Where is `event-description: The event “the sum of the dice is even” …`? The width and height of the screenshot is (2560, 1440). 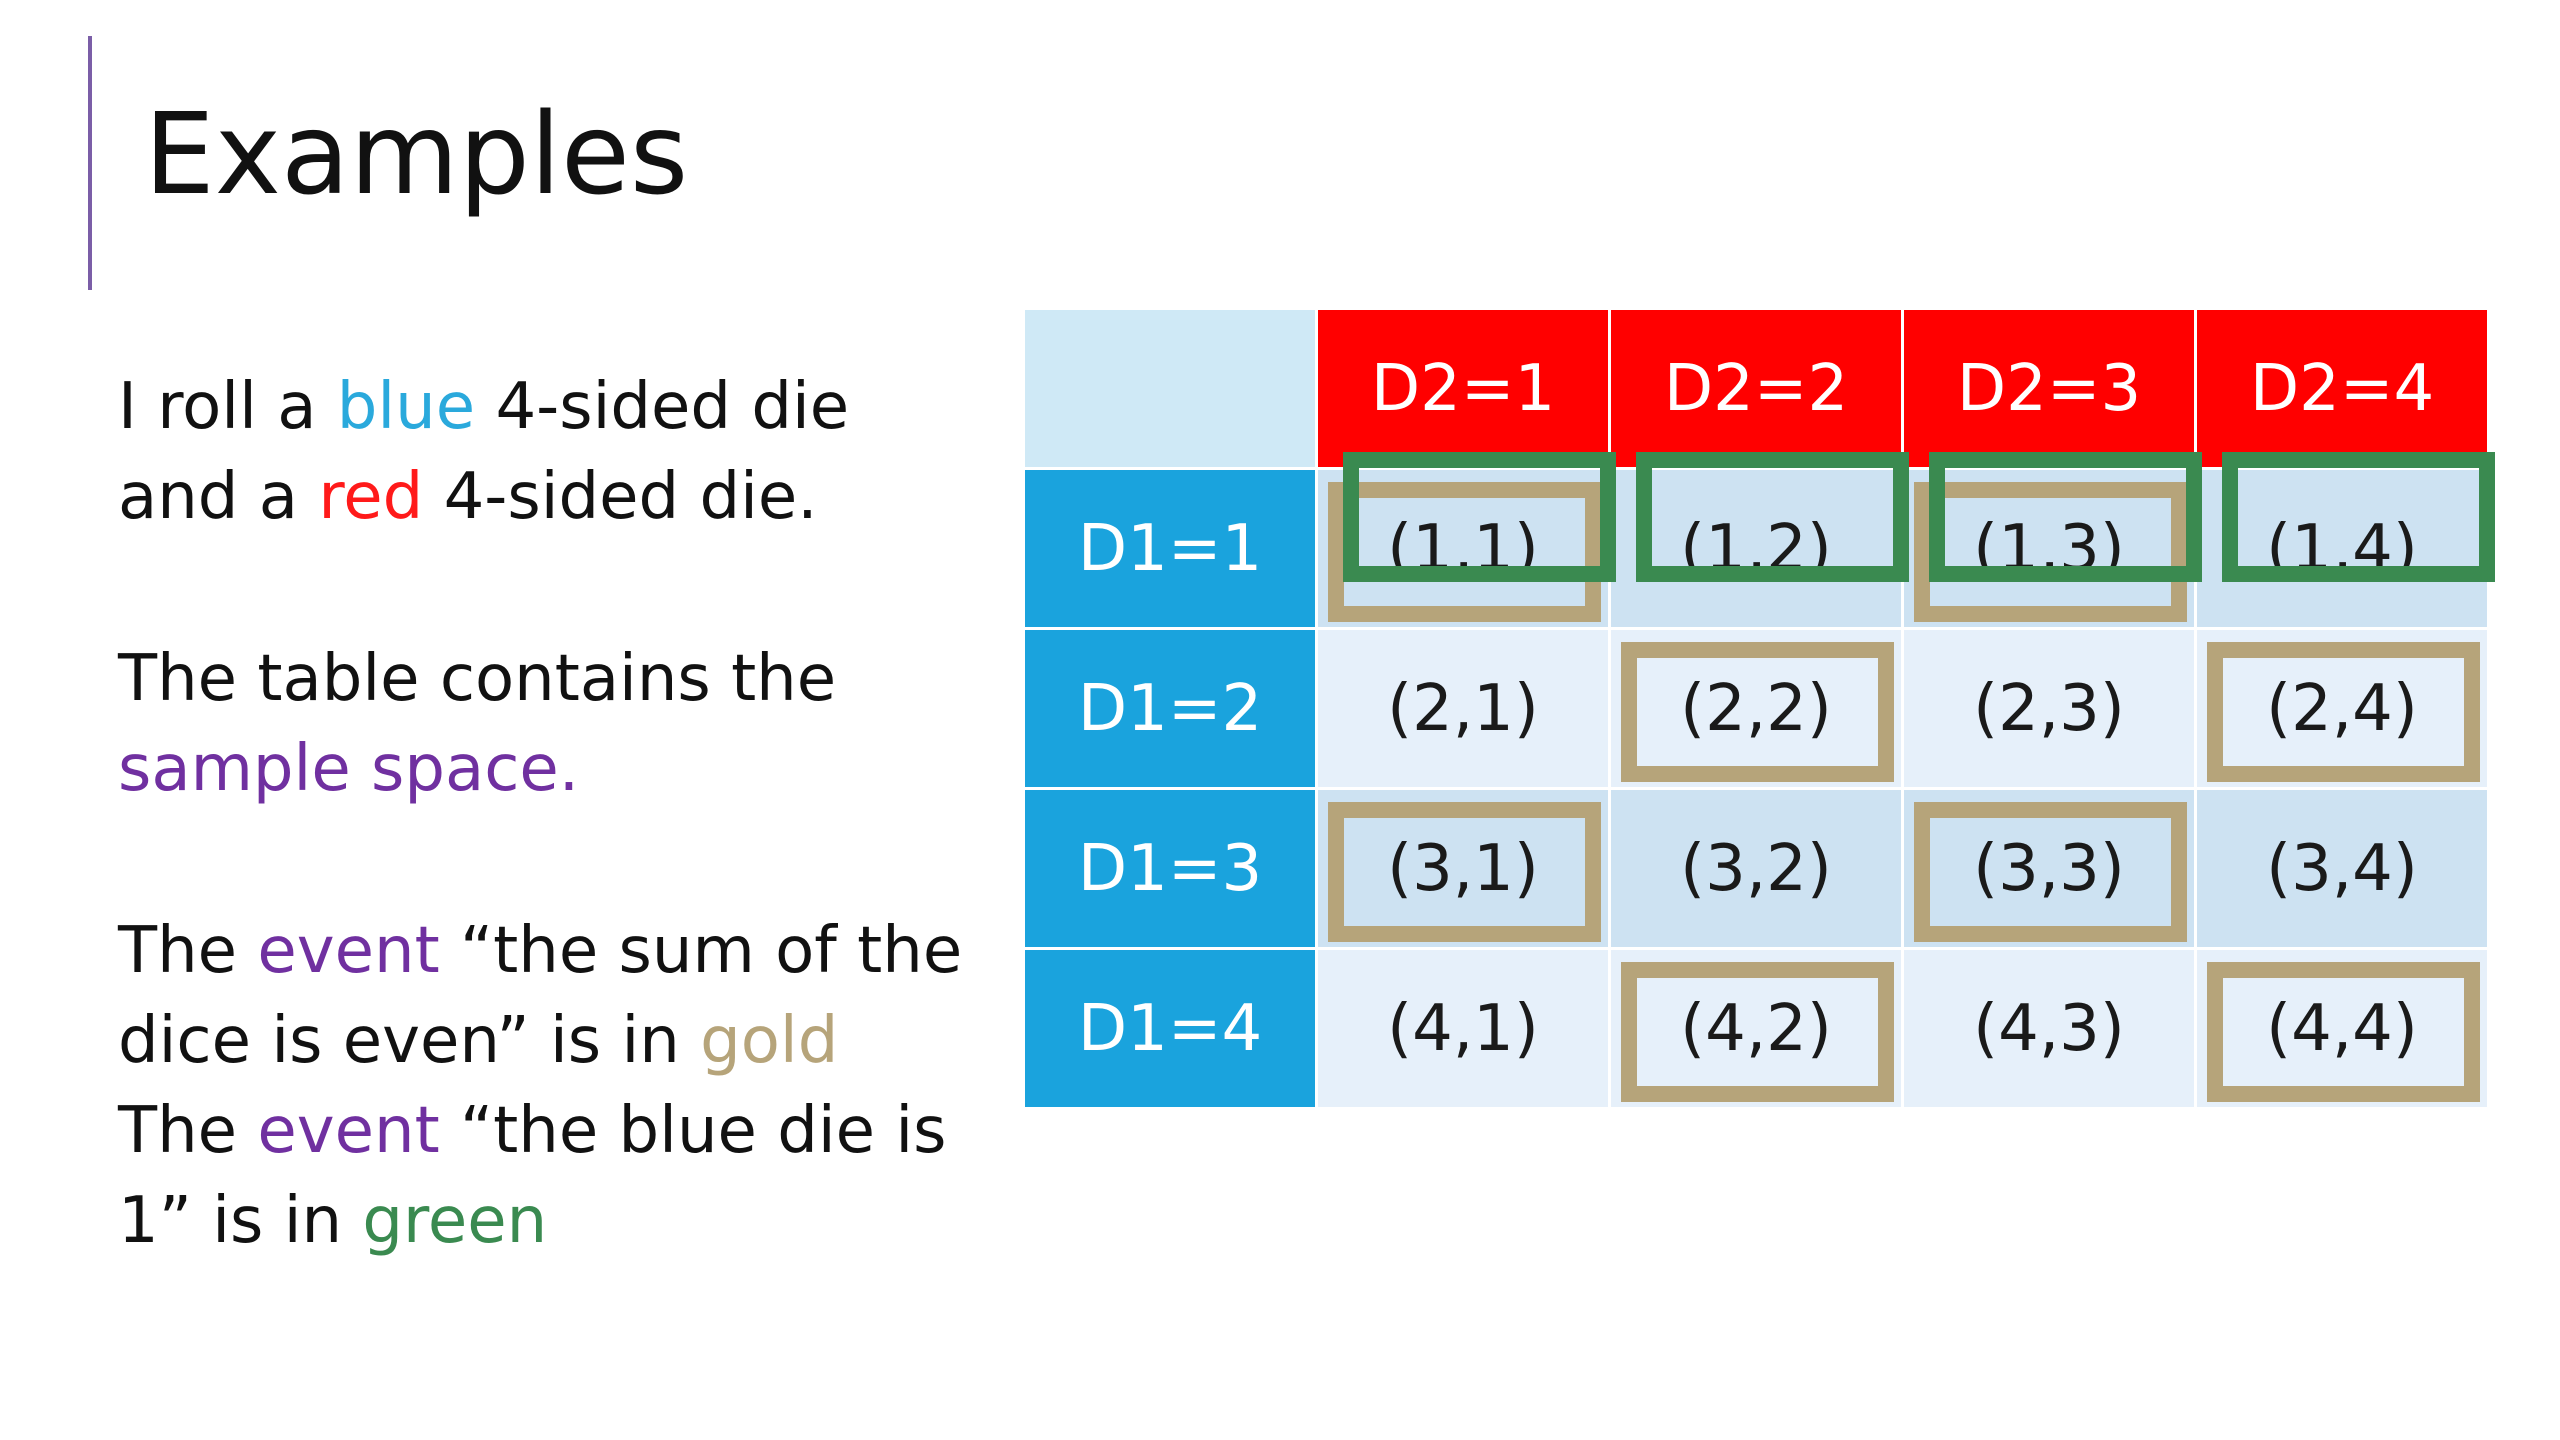 event-description: The event “the sum of the dice is even” … is located at coordinates (540, 1086).